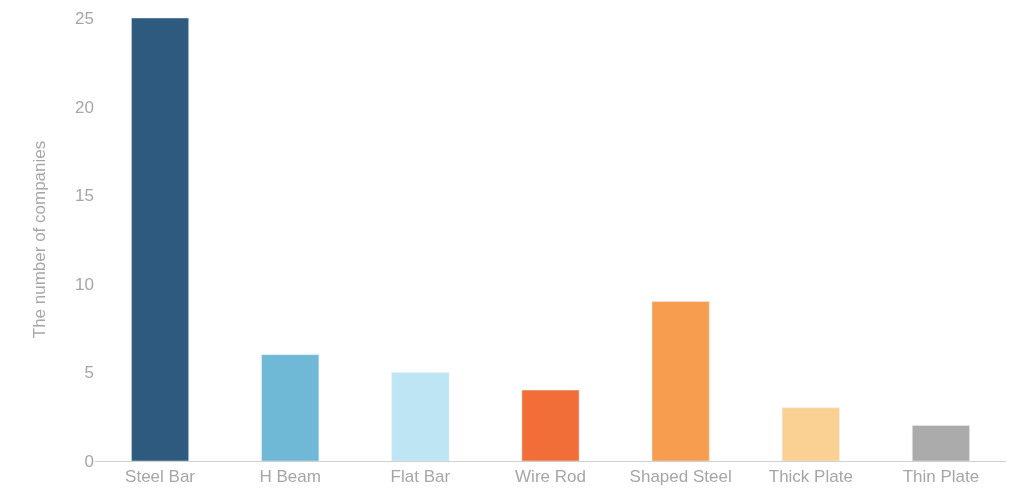 The height and width of the screenshot is (501, 1016). What do you see at coordinates (84, 196) in the screenshot?
I see `y-tick-label: 15` at bounding box center [84, 196].